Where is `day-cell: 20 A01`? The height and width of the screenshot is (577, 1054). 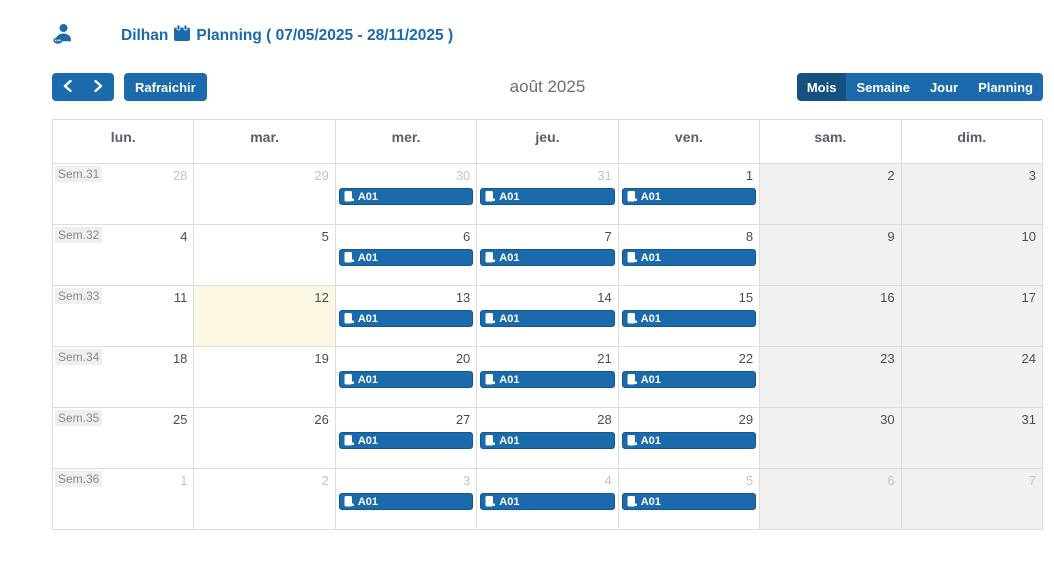
day-cell: 20 A01 is located at coordinates (406, 377).